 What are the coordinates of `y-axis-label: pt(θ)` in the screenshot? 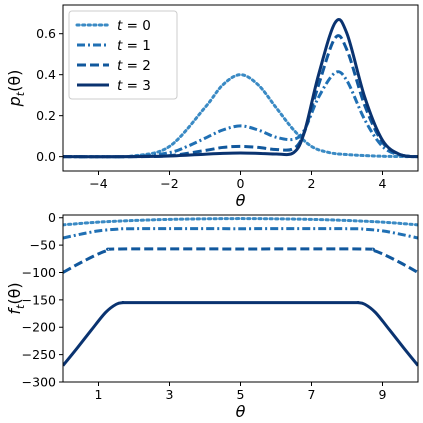 It's located at (16, 89).